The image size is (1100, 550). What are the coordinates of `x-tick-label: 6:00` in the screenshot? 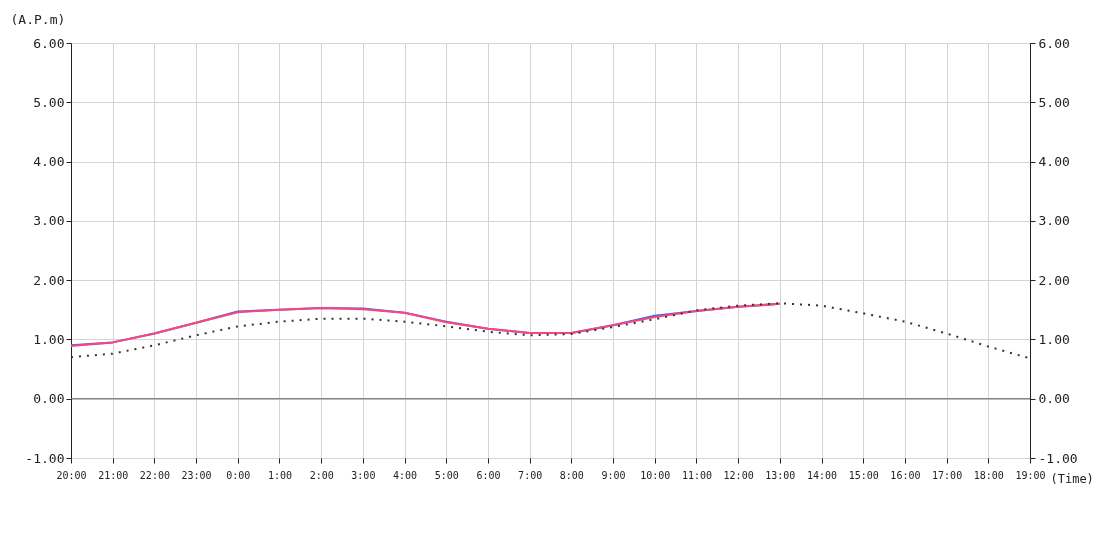 It's located at (488, 475).